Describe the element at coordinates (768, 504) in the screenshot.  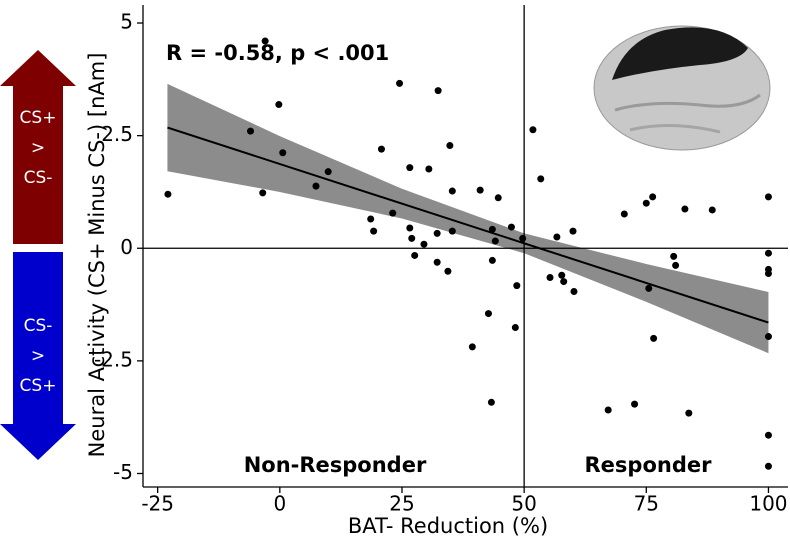
I see `x-tick-label: 100` at that location.